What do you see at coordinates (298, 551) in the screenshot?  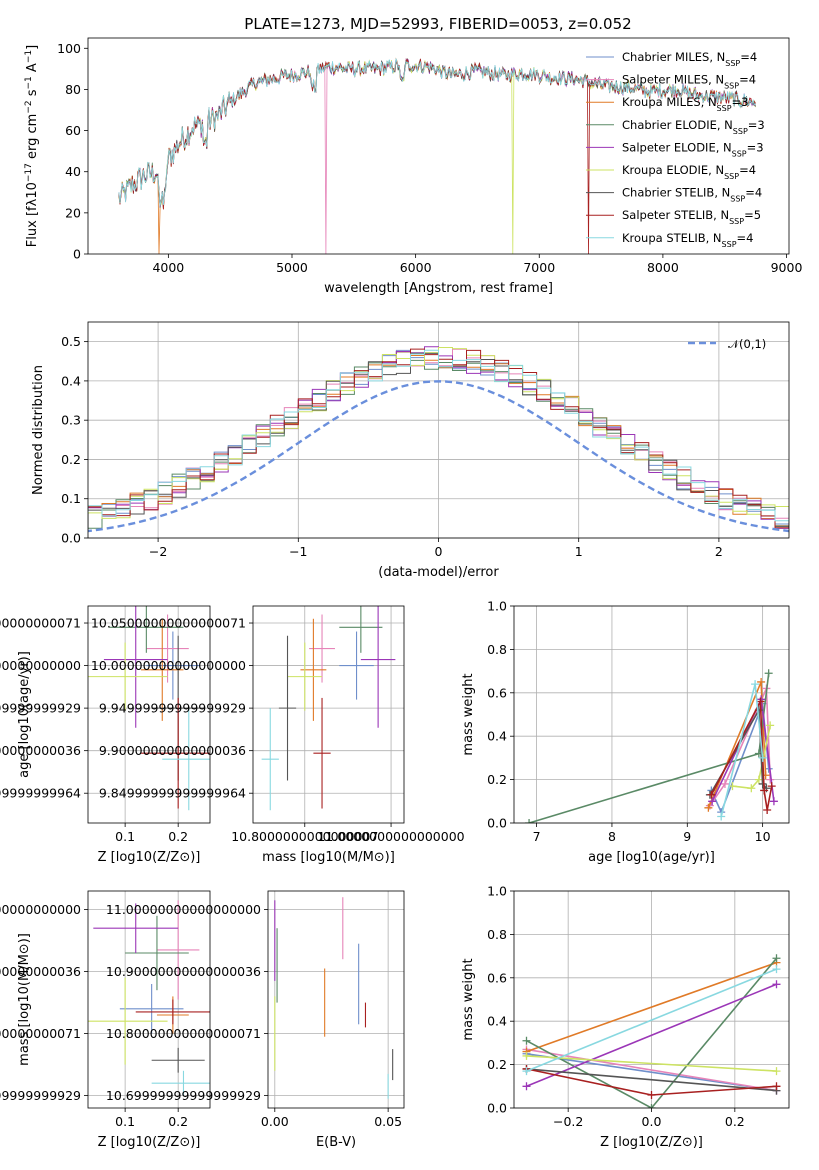 I see `x-tick-label: −1` at bounding box center [298, 551].